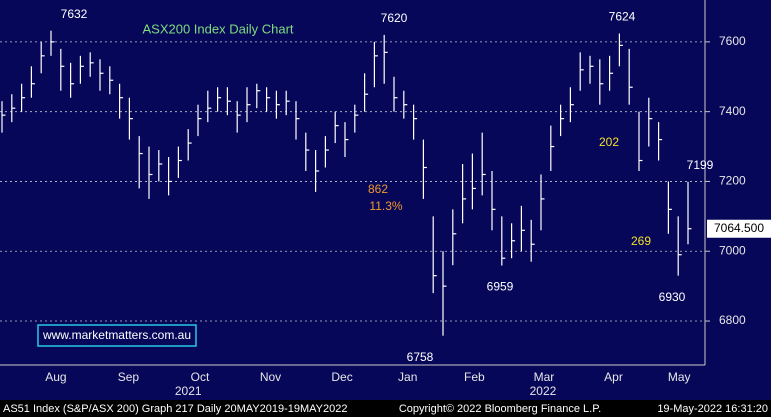  Describe the element at coordinates (609, 142) in the screenshot. I see `annotation: 202` at that location.